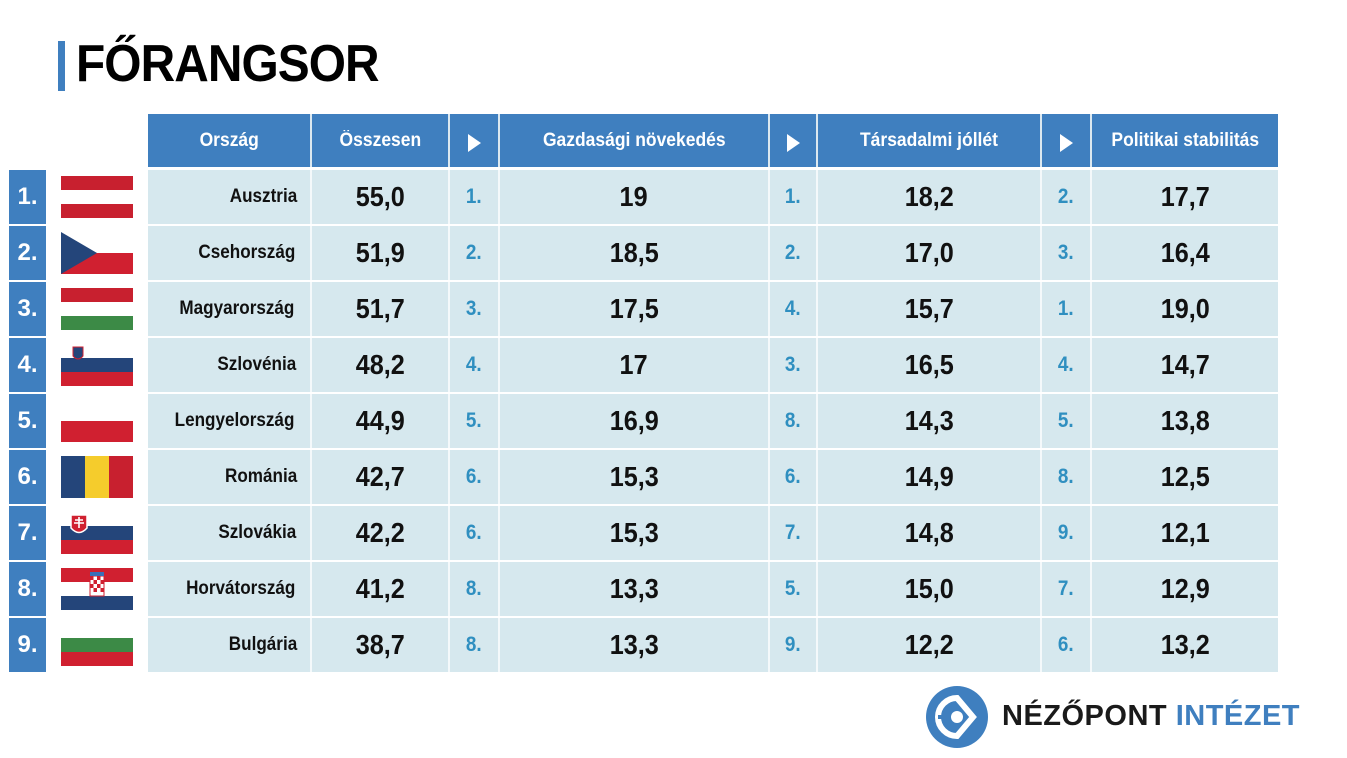  What do you see at coordinates (97, 365) in the screenshot?
I see `slovenia-flag-icon` at bounding box center [97, 365].